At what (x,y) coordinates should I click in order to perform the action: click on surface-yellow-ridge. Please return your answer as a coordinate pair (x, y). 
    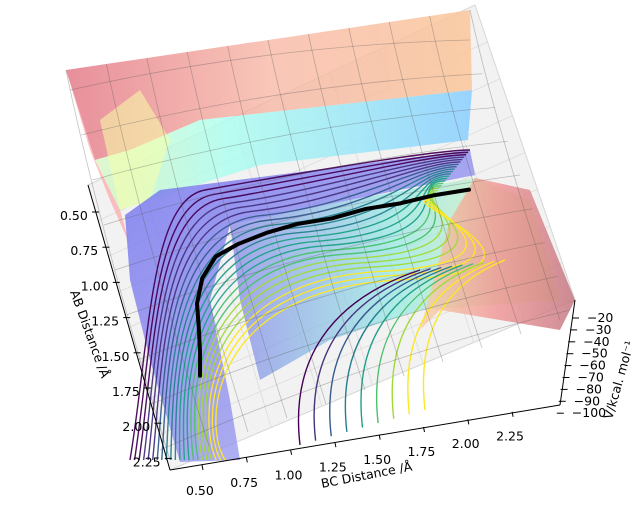
    Looking at the image, I should click on (135, 150).